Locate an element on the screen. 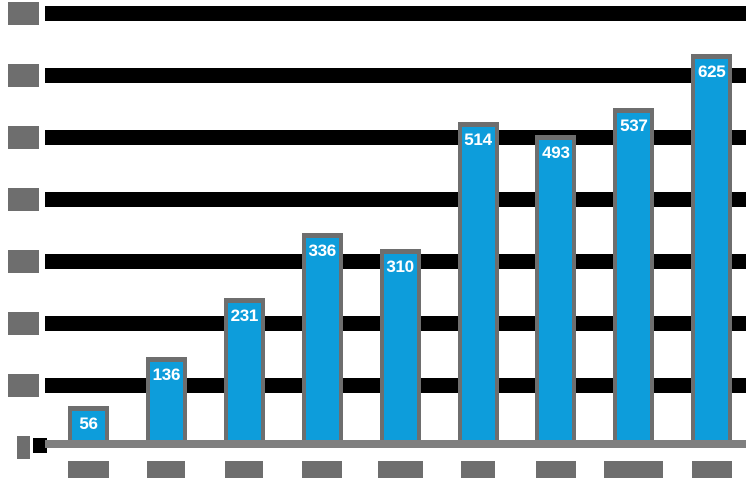 The image size is (746, 486). bar: 493 is located at coordinates (556, 294).